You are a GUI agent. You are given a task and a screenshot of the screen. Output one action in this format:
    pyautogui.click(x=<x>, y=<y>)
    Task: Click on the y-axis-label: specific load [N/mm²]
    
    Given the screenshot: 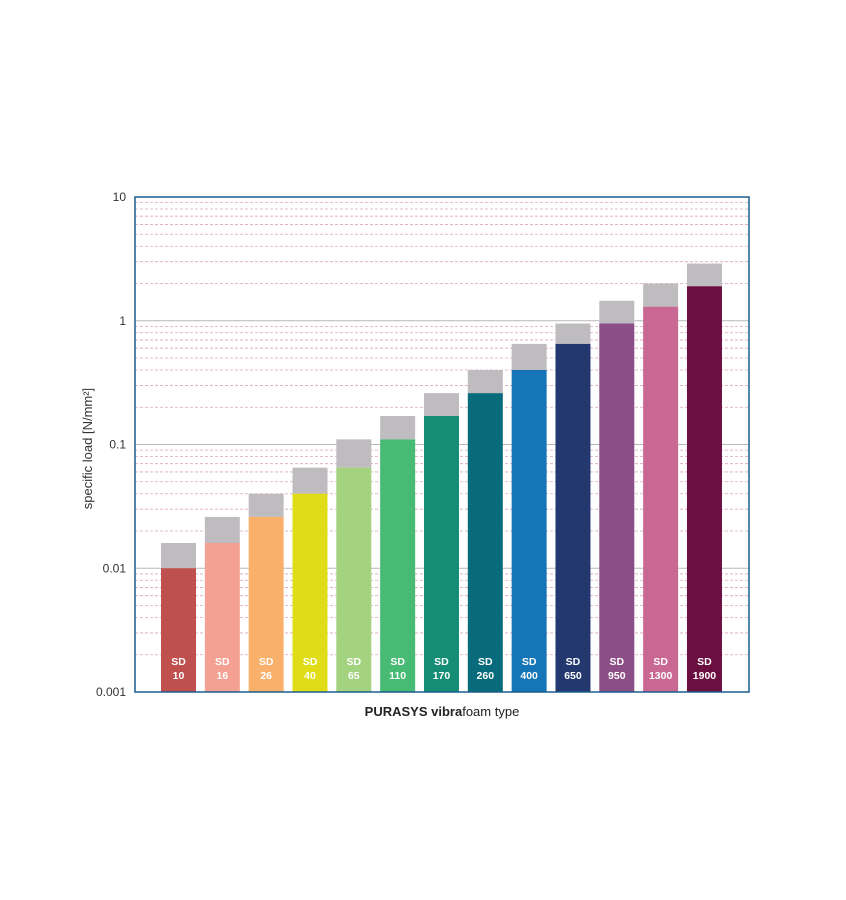 What is the action you would take?
    pyautogui.click(x=87, y=448)
    